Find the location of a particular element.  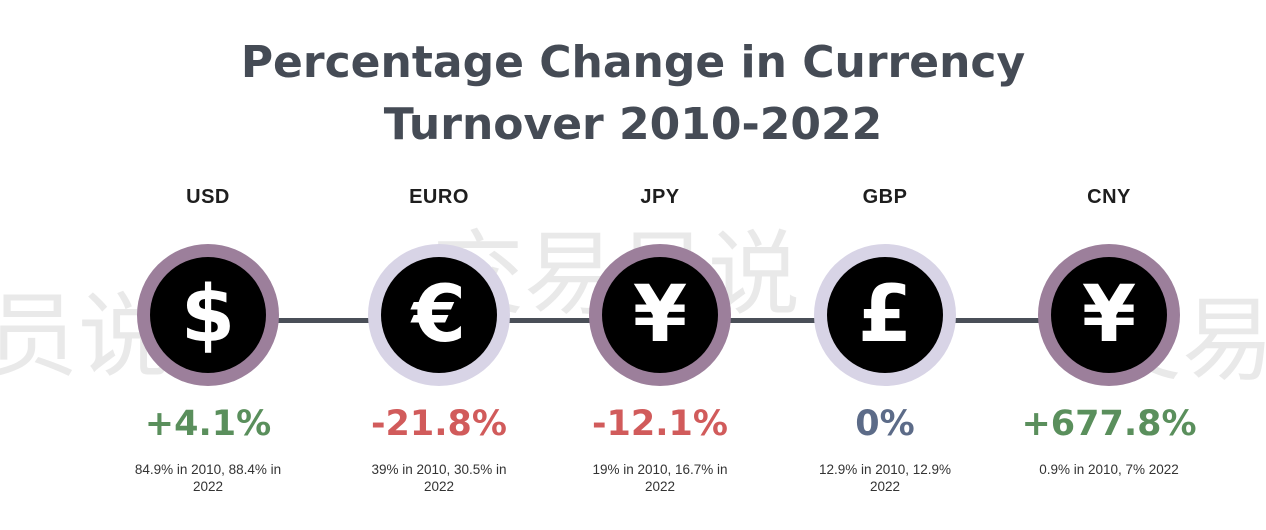

dollar-icon: $ is located at coordinates (208, 315).